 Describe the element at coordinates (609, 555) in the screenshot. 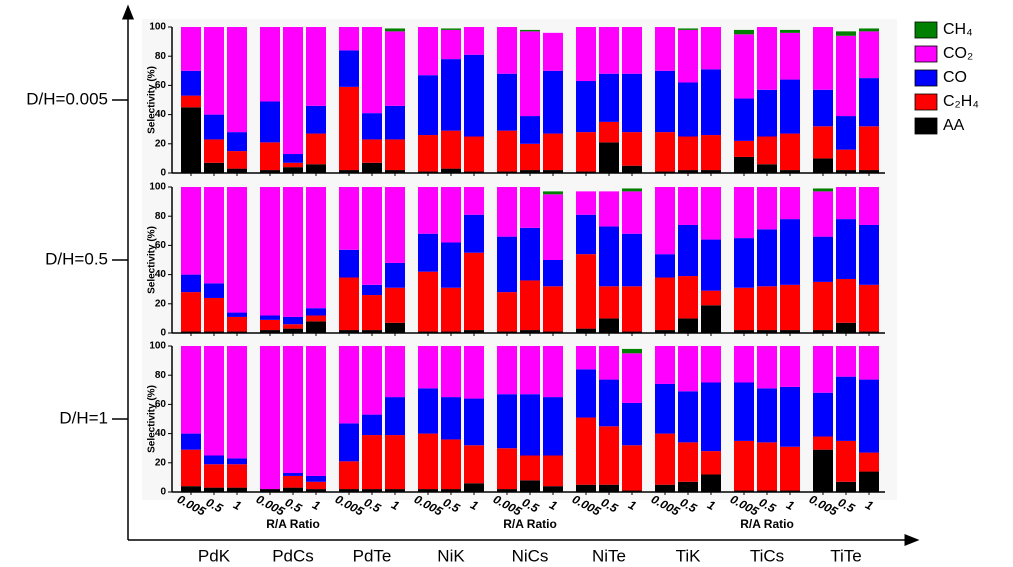

I see `group-label: NiTe` at that location.